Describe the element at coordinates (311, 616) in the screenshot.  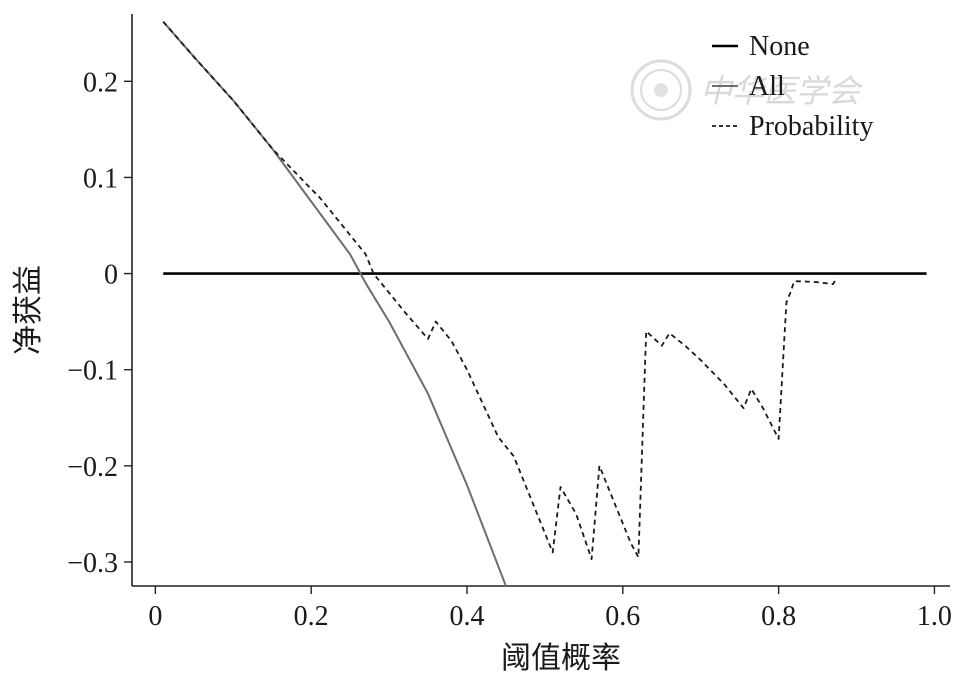
I see `x-tick-label: 0.2` at that location.